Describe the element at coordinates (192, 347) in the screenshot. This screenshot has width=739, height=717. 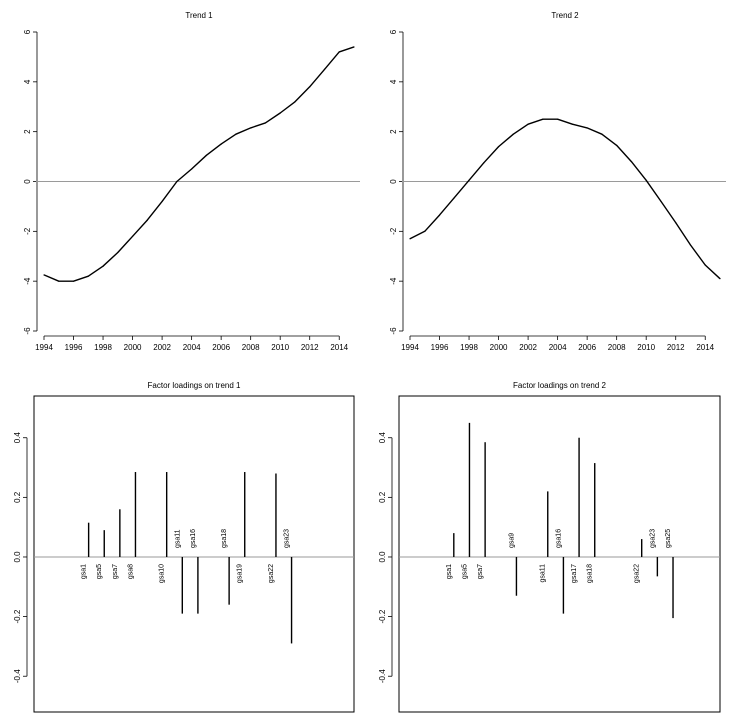
I see `x-tick-label: 2004` at that location.